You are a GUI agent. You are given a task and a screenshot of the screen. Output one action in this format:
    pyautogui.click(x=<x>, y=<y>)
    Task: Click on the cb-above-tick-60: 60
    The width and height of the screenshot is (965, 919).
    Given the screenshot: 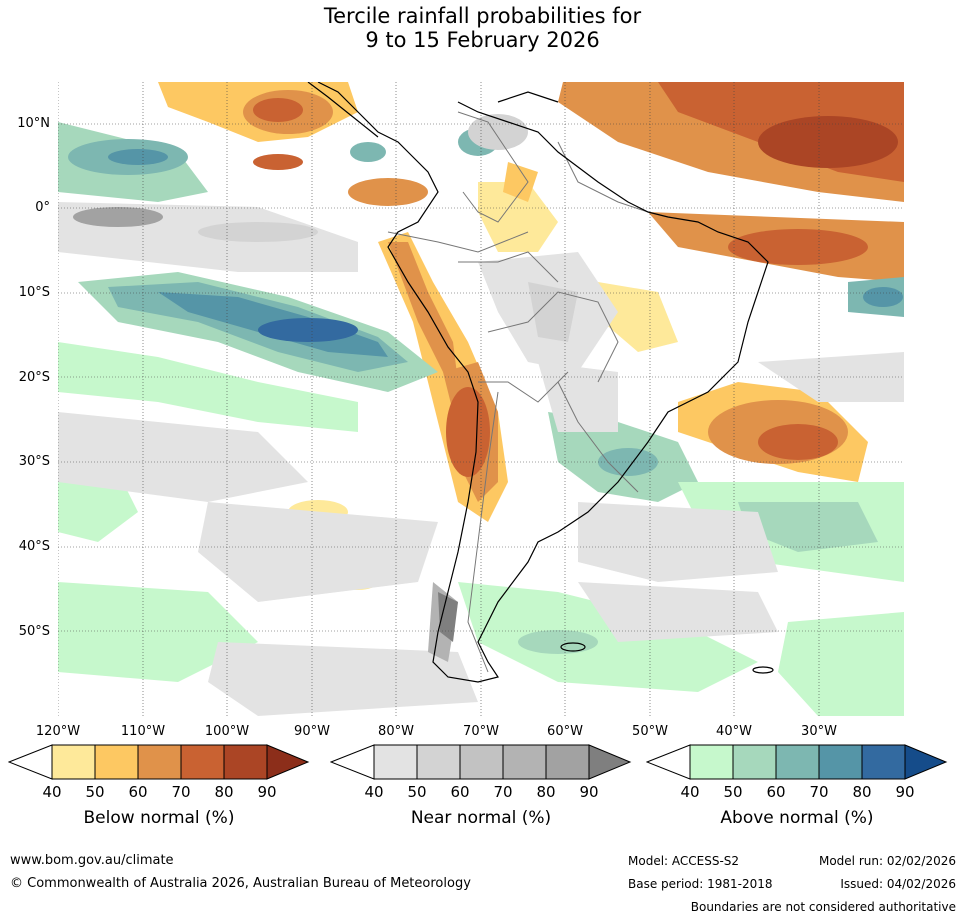 What is the action you would take?
    pyautogui.click(x=776, y=792)
    